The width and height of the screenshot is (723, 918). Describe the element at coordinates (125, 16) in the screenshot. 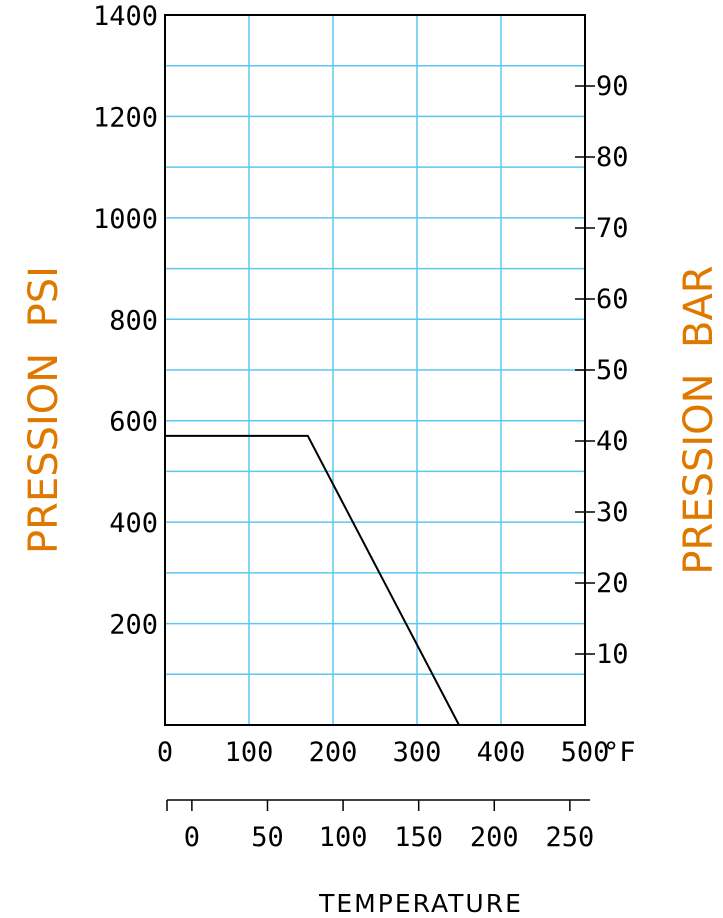

I see `left-tick-label: 1400` at that location.